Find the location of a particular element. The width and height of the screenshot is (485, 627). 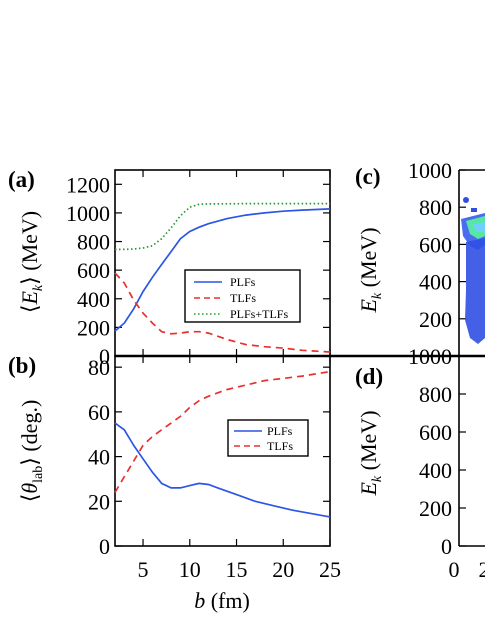

panel-c-yticks: 1000 800 600 400 200 is located at coordinates (437, 245).